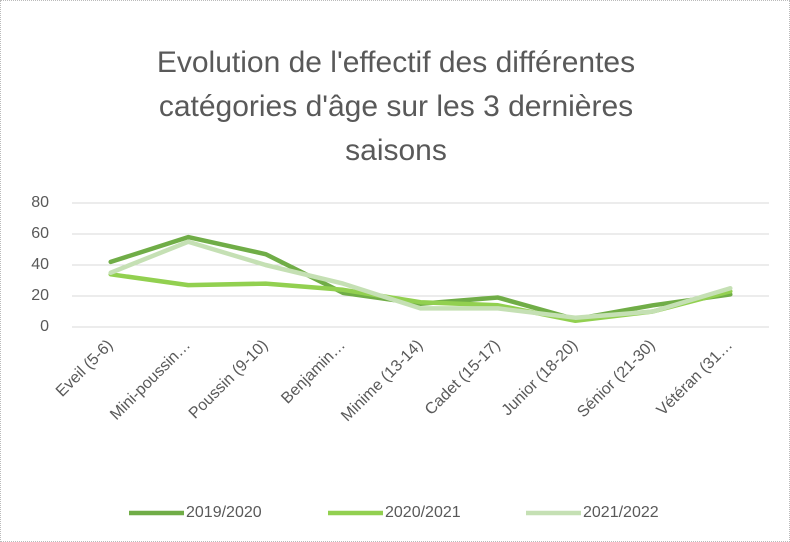 The image size is (790, 542). What do you see at coordinates (423, 512) in the screenshot?
I see `legend-label: 2020/2021` at bounding box center [423, 512].